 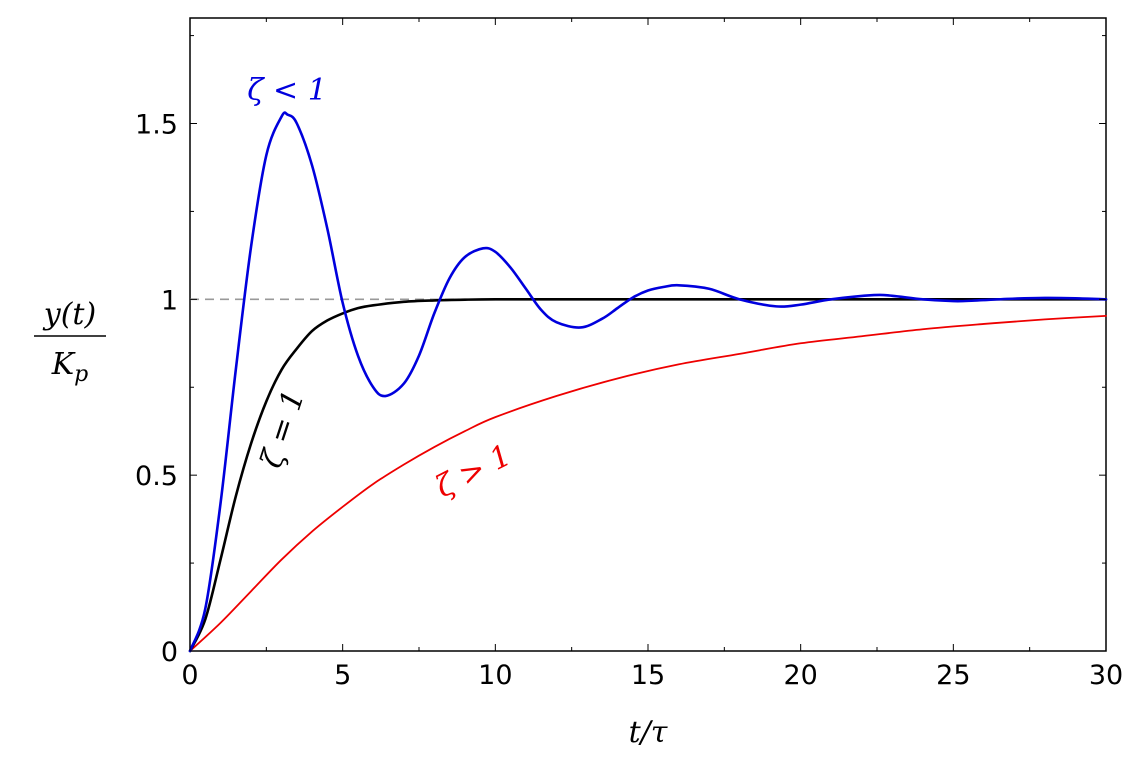 What do you see at coordinates (69, 314) in the screenshot?
I see `y-axis-title-numerator: y(t)` at bounding box center [69, 314].